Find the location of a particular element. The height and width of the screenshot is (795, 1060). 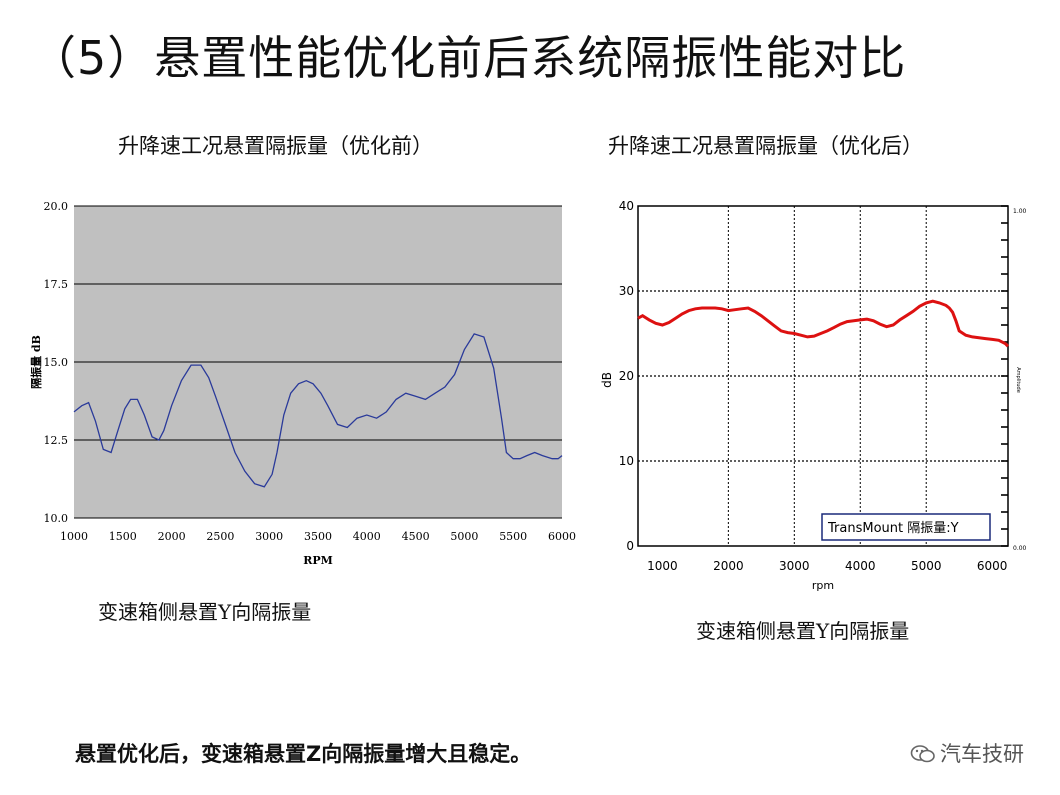

y-axis-label-after: dB is located at coordinates (607, 380).